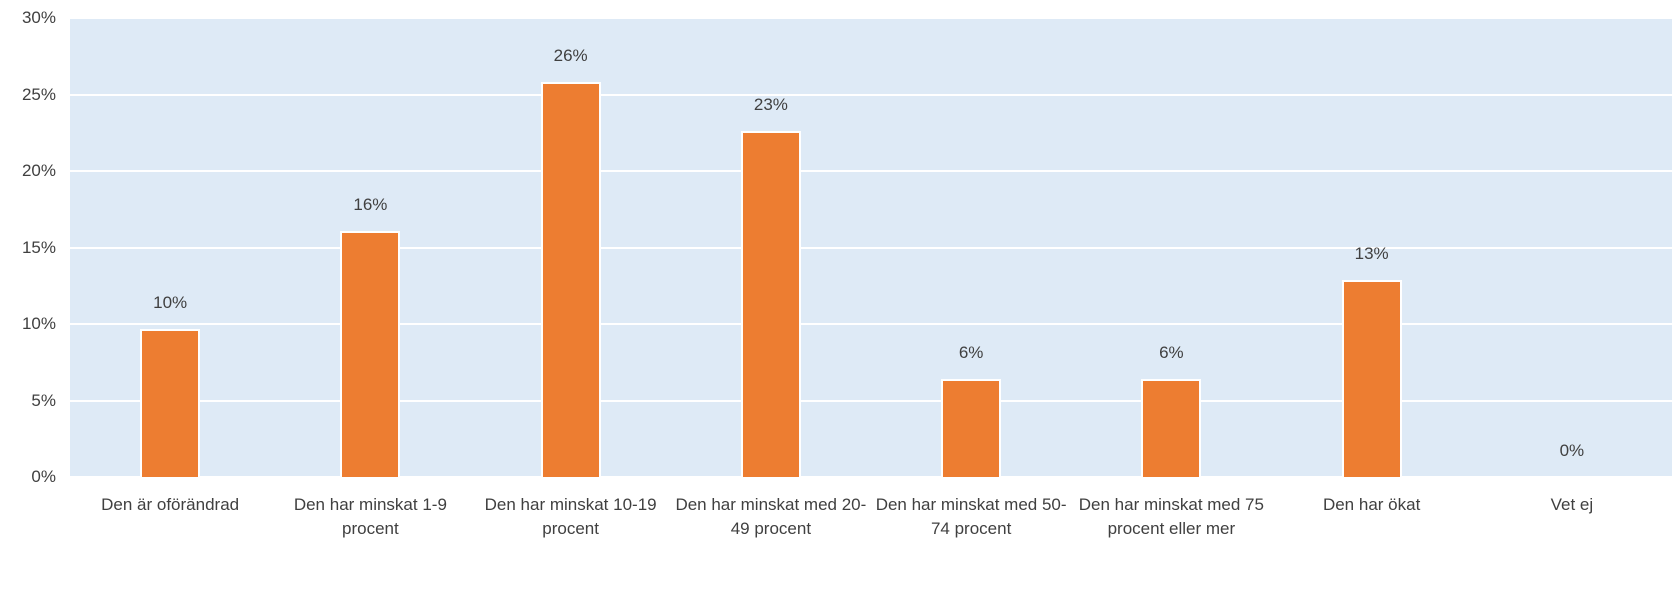  What do you see at coordinates (370, 204) in the screenshot?
I see `data-label: 16%` at bounding box center [370, 204].